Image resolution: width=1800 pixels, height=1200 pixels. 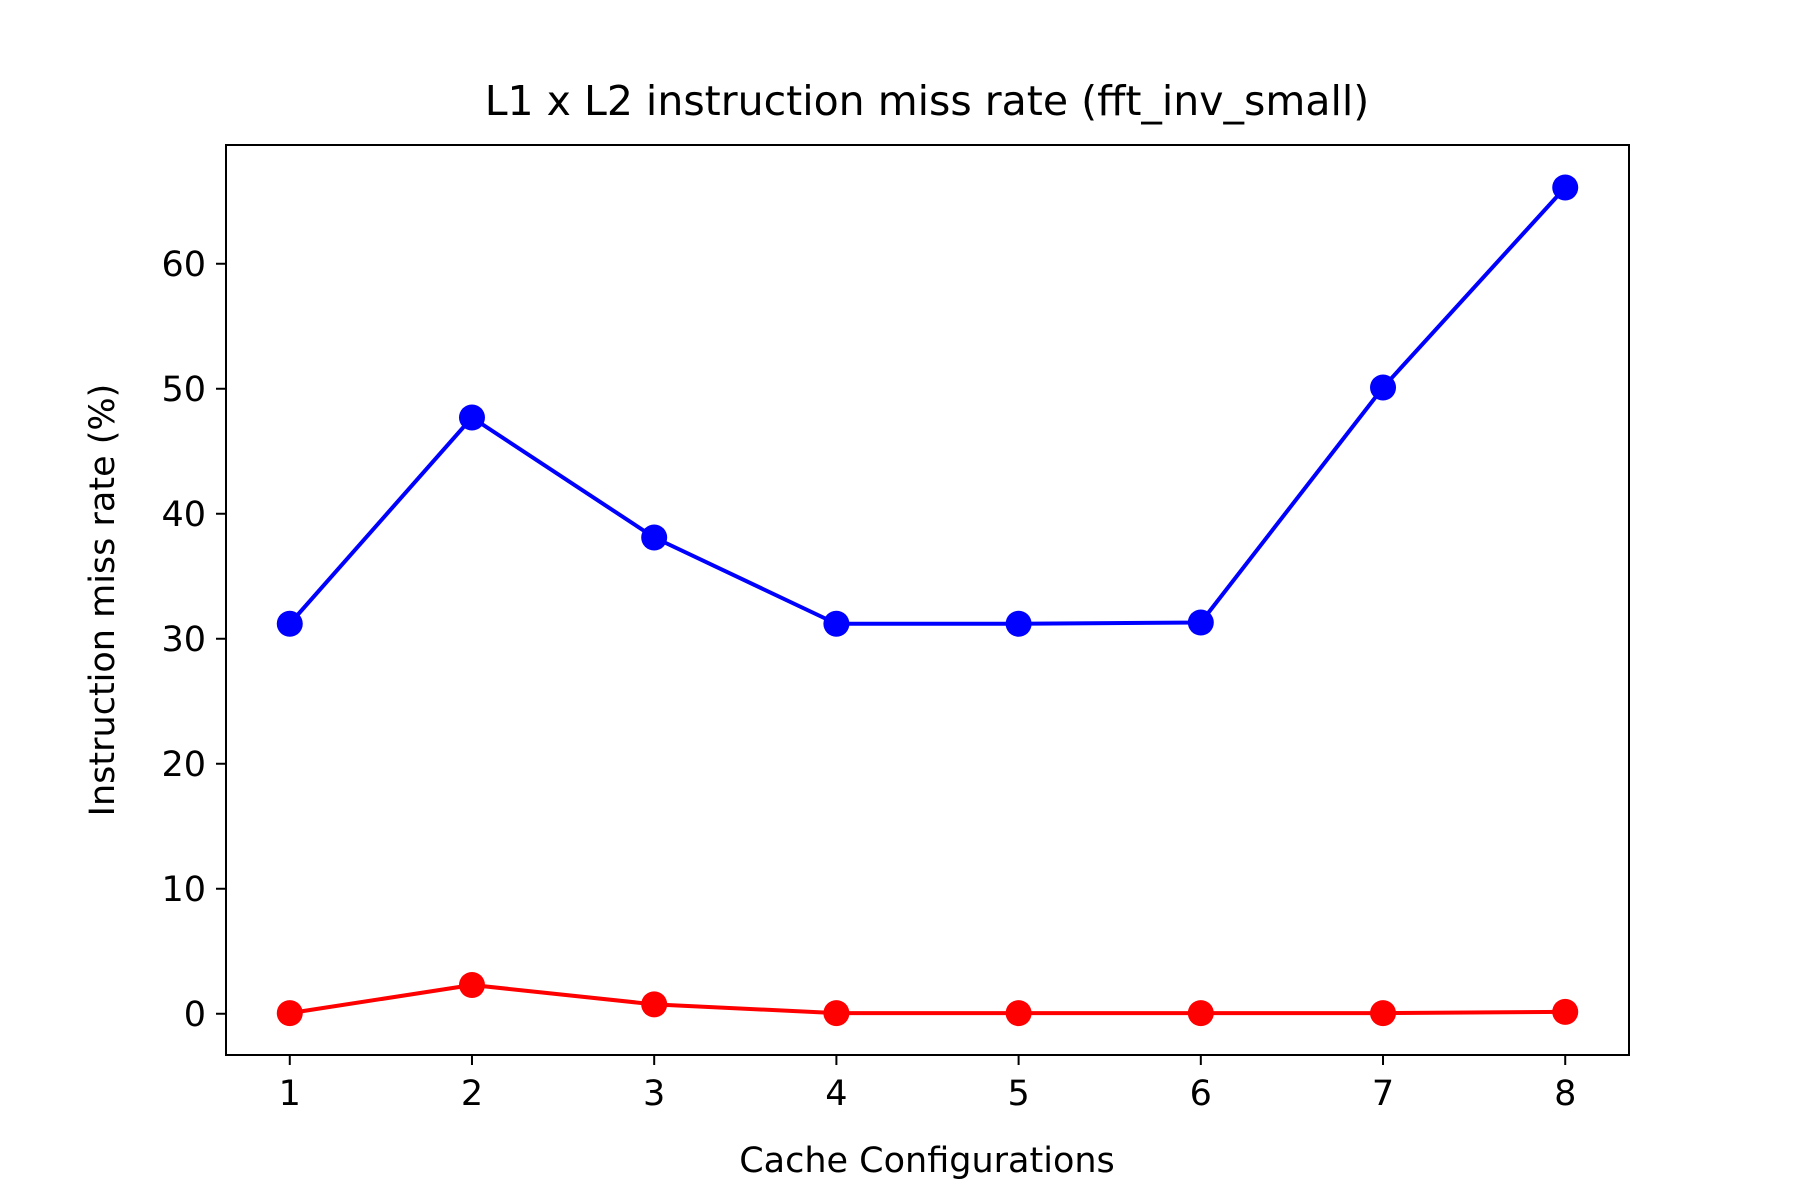 What do you see at coordinates (1565, 187) in the screenshot?
I see `data-point-series-1-x8` at bounding box center [1565, 187].